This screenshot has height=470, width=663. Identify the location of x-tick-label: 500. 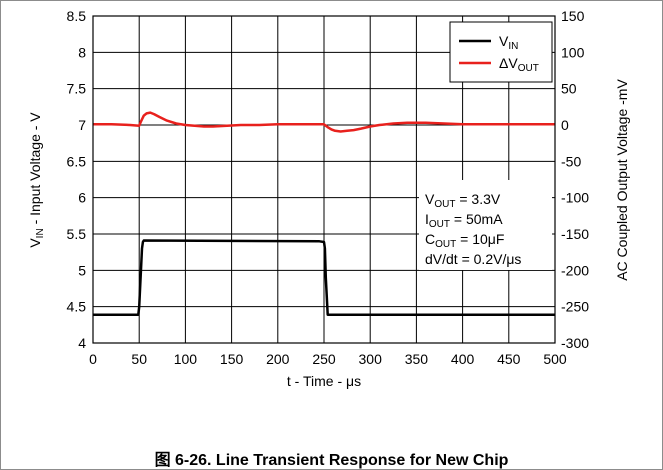
(555, 359).